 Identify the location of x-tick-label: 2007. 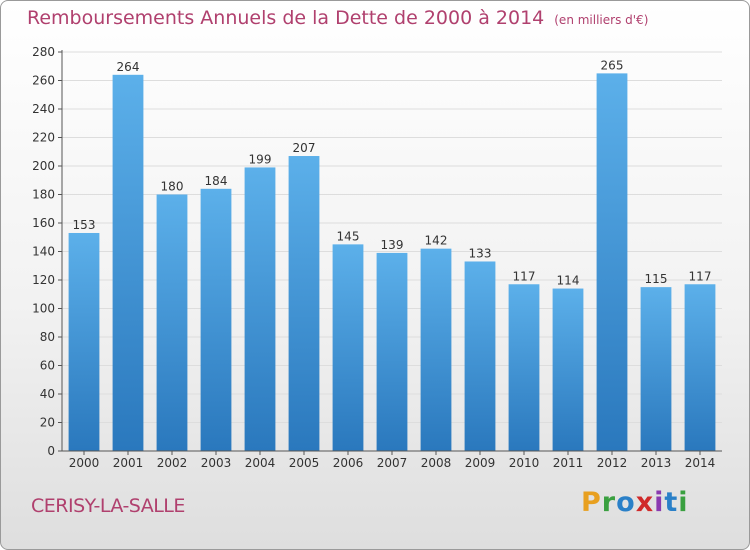
(392, 463).